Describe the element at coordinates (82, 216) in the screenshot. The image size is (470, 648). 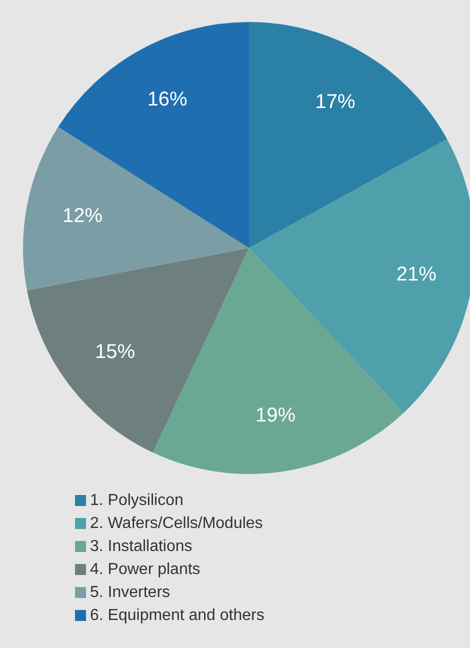
I see `data-label: 12%` at that location.